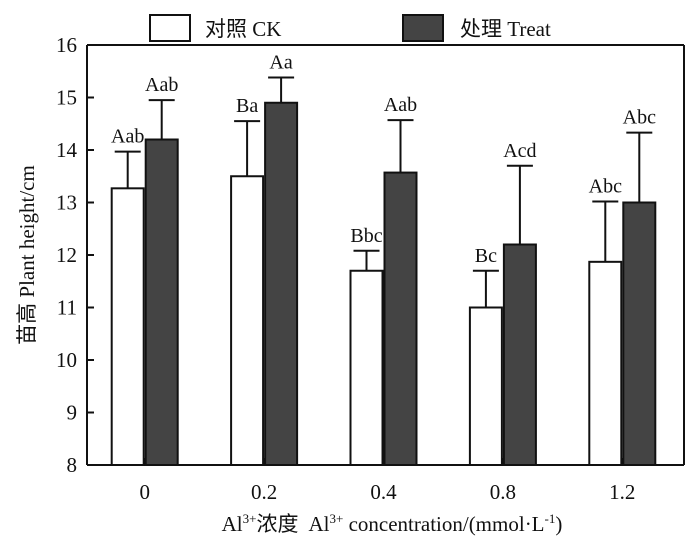 This screenshot has height=544, width=700. Describe the element at coordinates (66, 45) in the screenshot. I see `y-tick-label: 16` at that location.